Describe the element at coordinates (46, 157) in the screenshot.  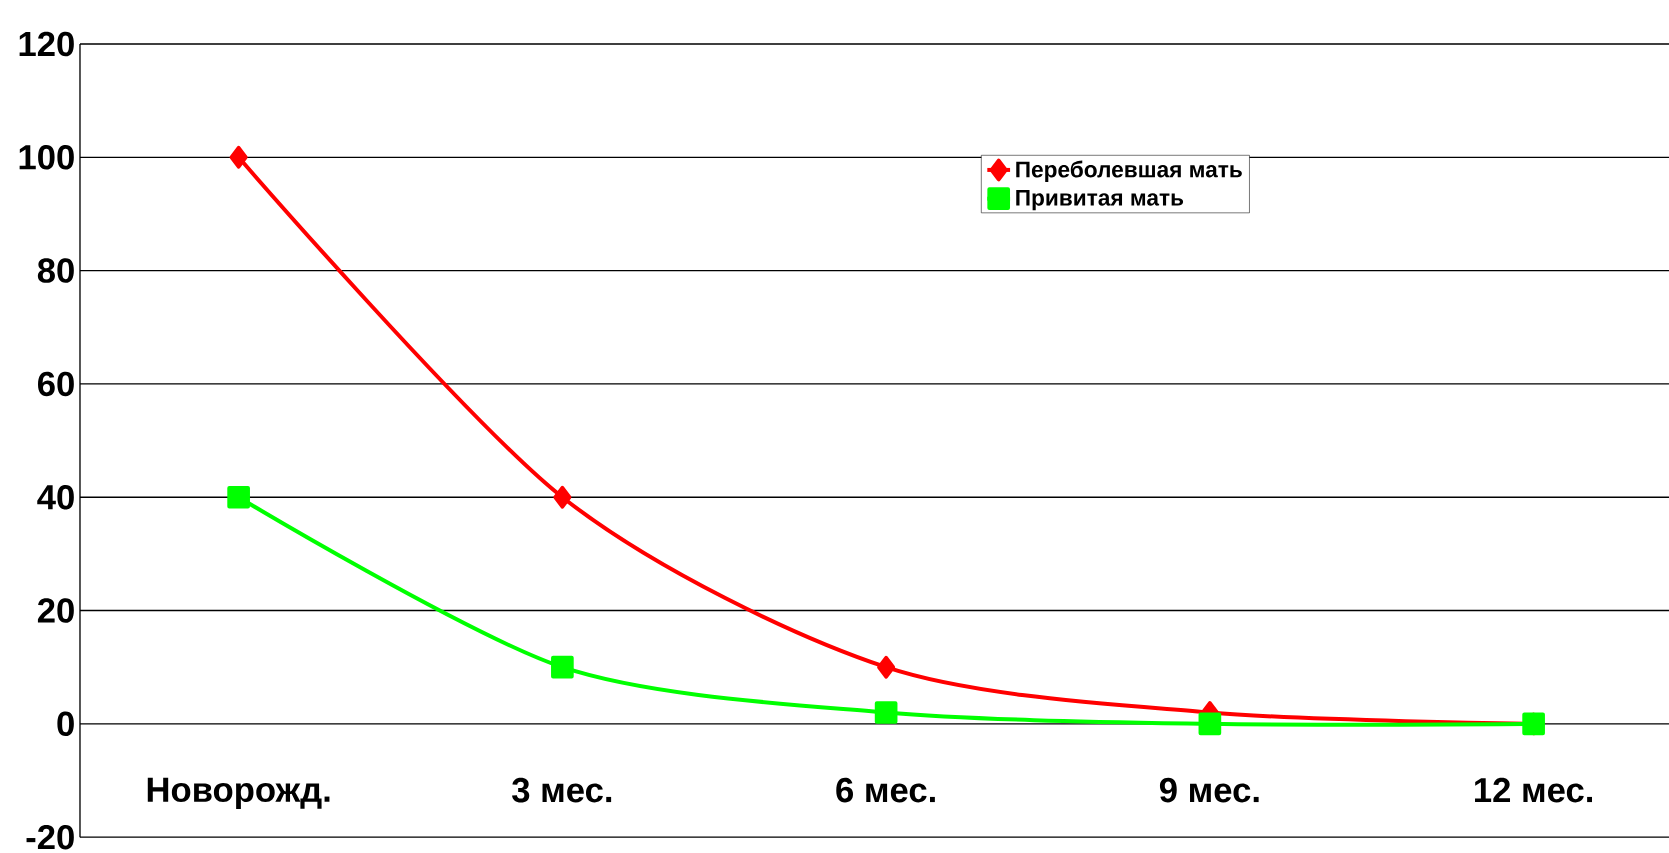
I see `y-tick-label: 100` at that location.